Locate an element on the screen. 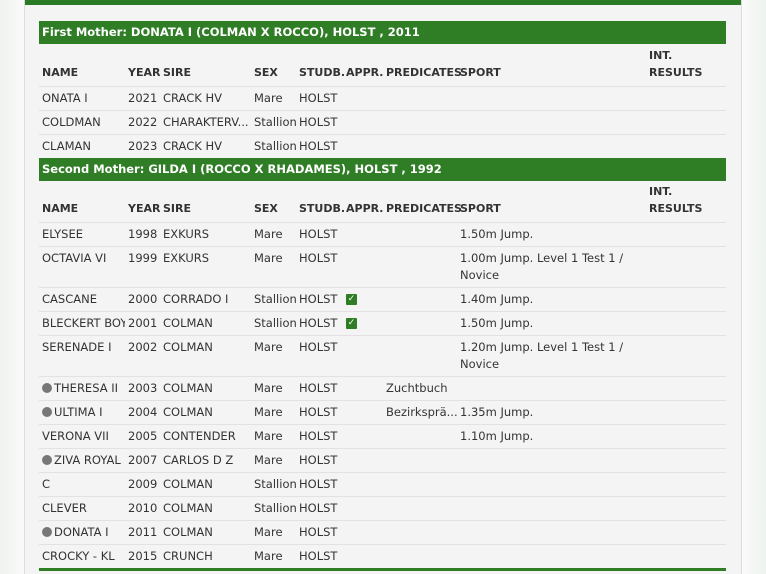  cell-name: ULTIMA I is located at coordinates (82, 412).